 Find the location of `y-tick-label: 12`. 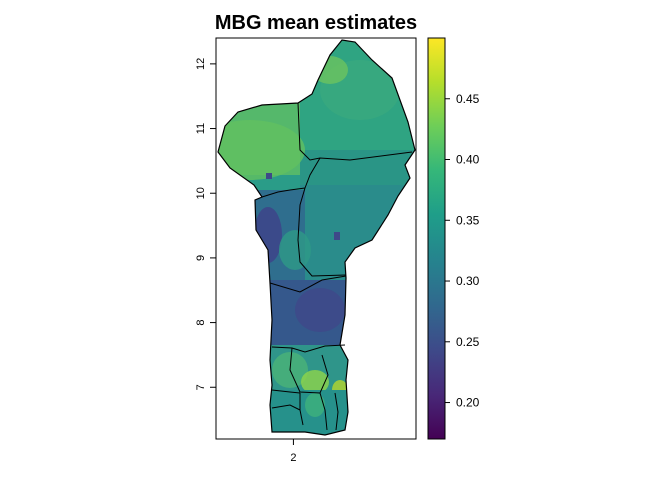

y-tick-label: 12 is located at coordinates (201, 64).